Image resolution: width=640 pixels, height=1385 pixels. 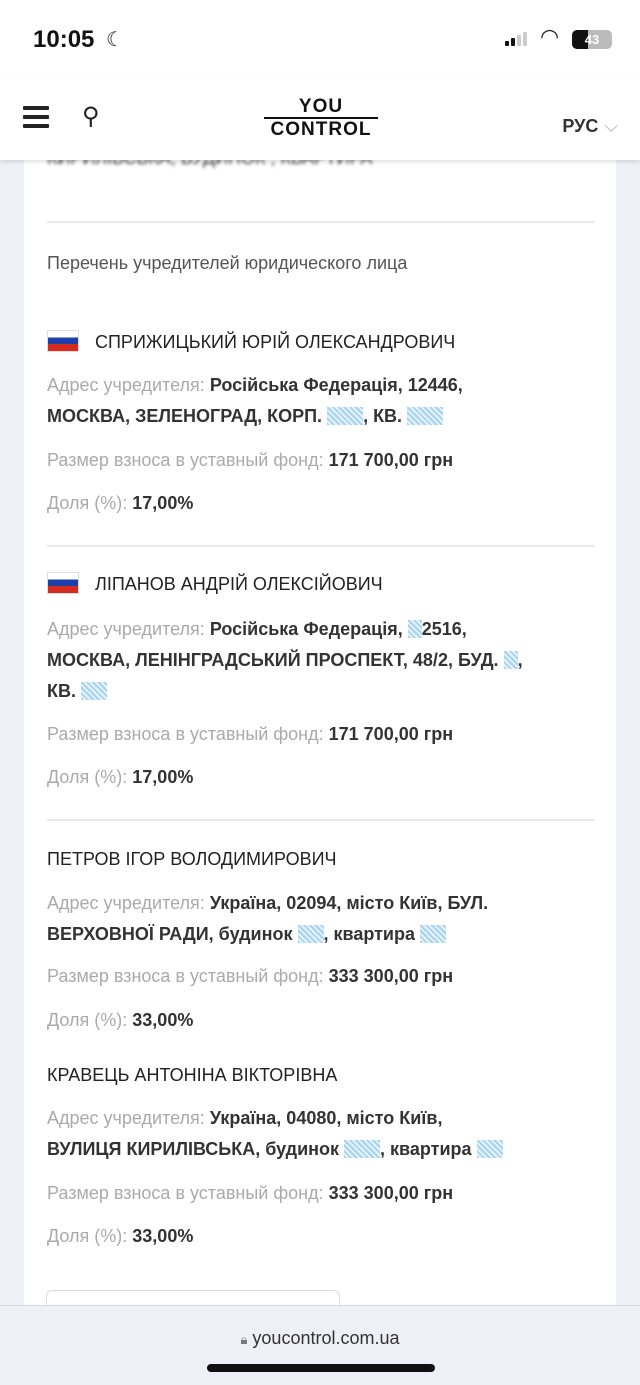 I want to click on signal-icon, so click(x=516, y=39).